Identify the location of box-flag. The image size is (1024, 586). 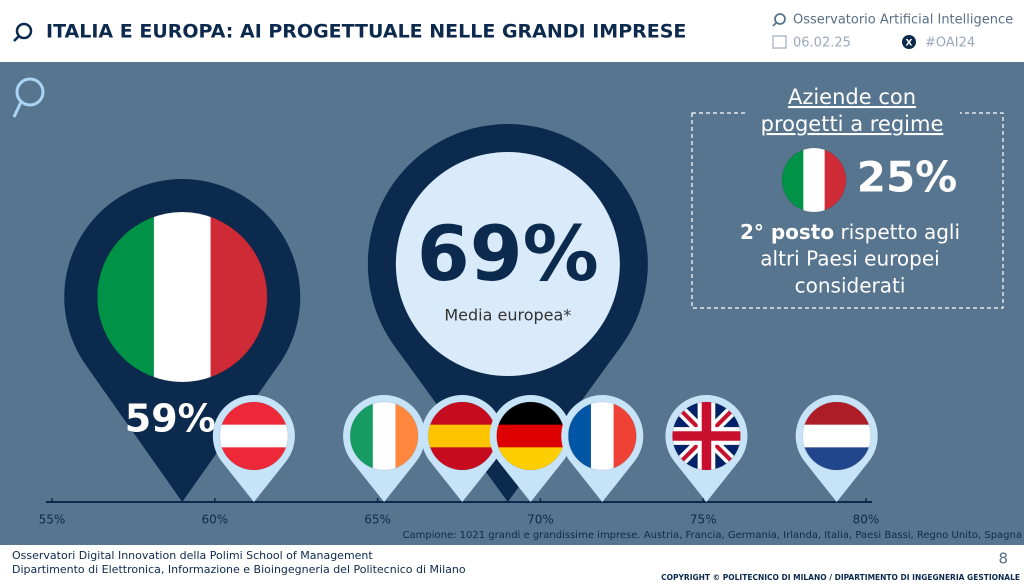
(814, 180).